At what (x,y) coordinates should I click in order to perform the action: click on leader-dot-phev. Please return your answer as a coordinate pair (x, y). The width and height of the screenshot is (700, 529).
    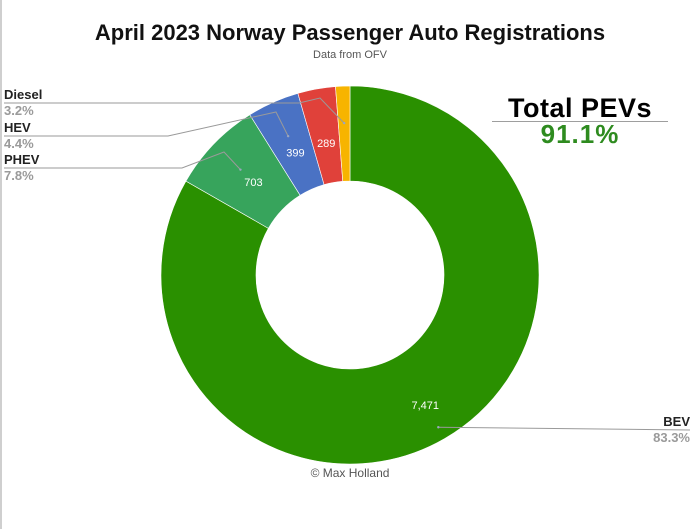
    Looking at the image, I should click on (240, 169).